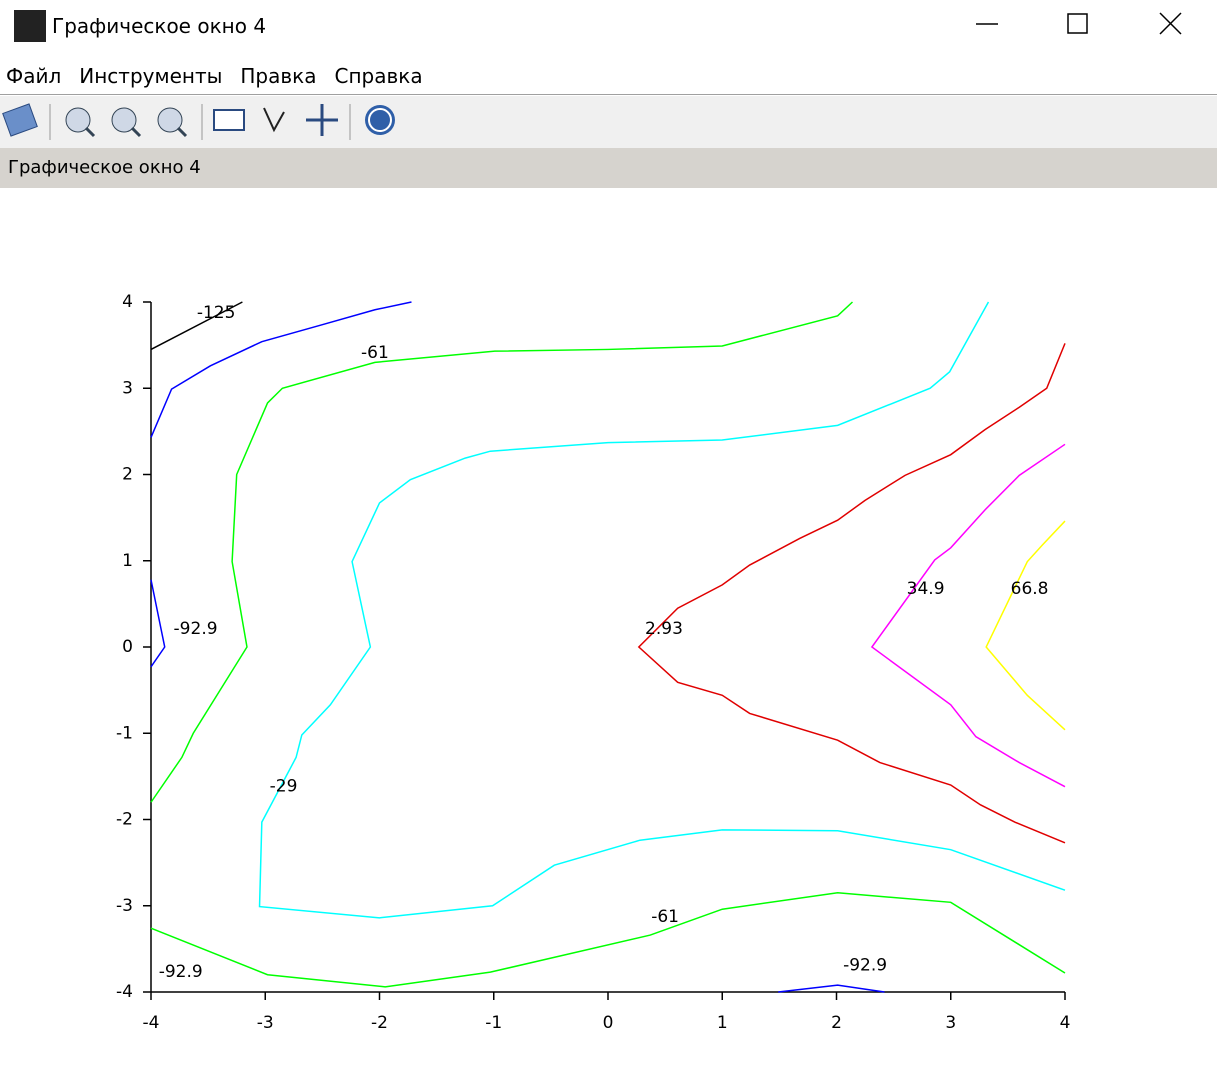  Describe the element at coordinates (379, 1023) in the screenshot. I see `x-tick-label: -2` at that location.